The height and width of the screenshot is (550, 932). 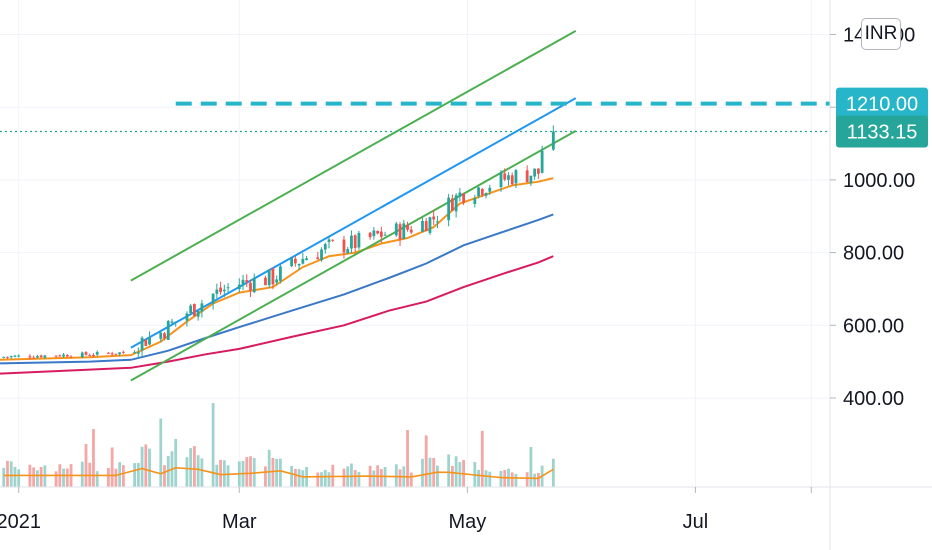 I want to click on currency-button: INR, so click(x=881, y=34).